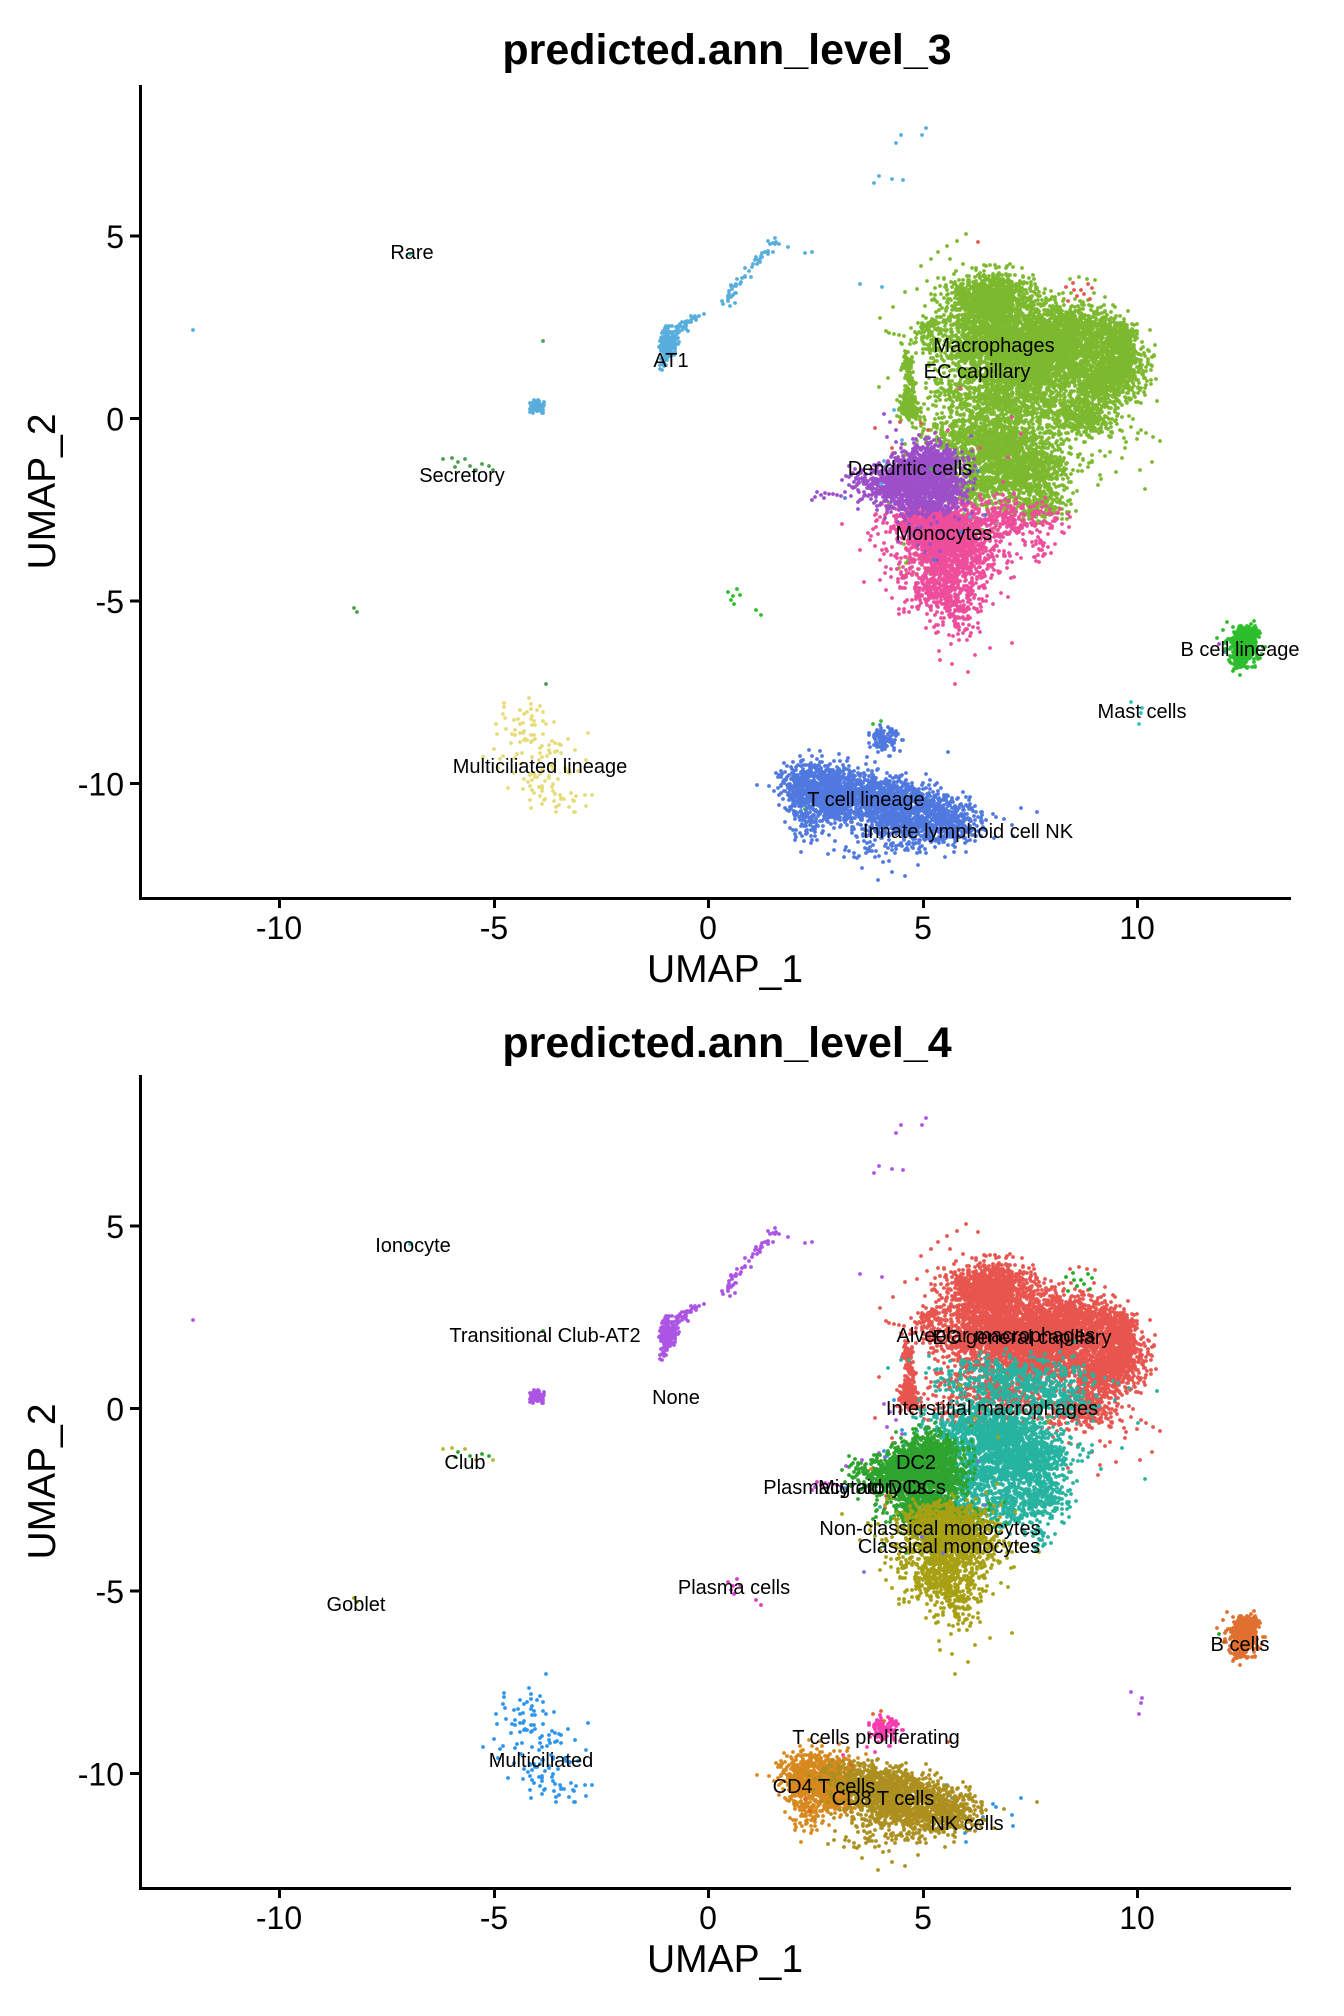 This screenshot has height=2016, width=1344. Describe the element at coordinates (916, 1463) in the screenshot. I see `svg-text: DC2` at that location.